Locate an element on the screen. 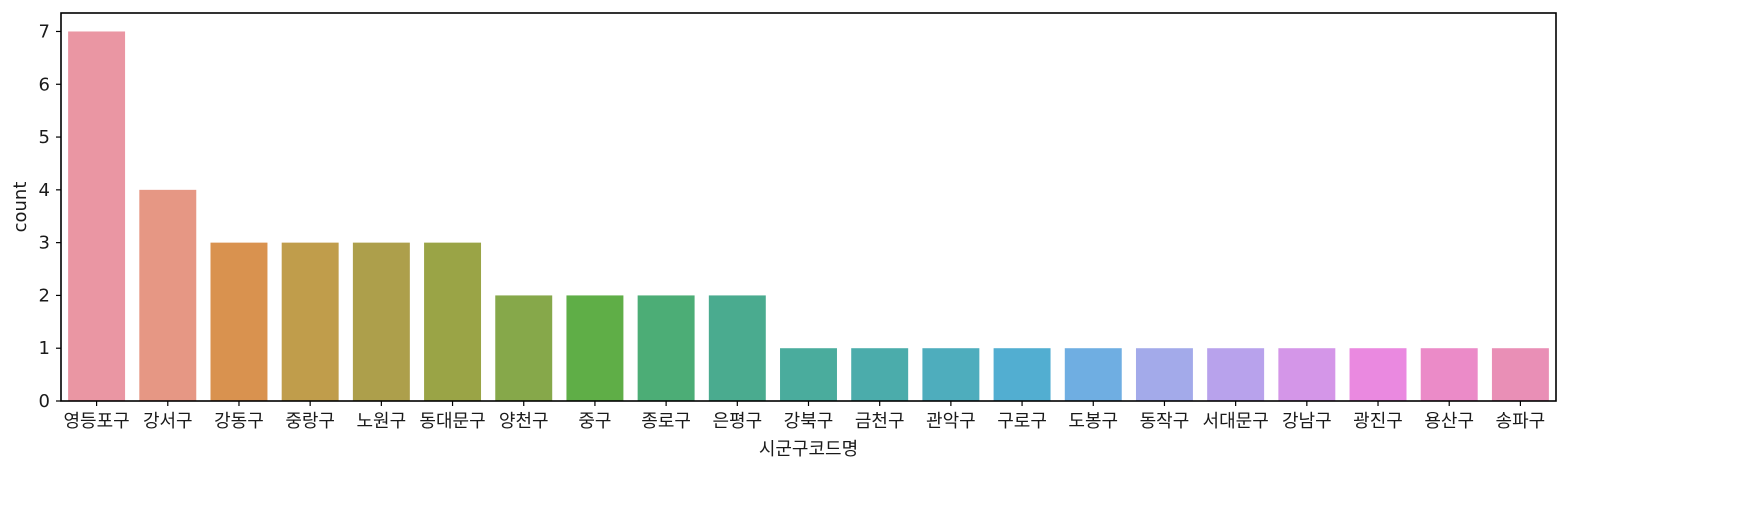 The height and width of the screenshot is (527, 1756). x-tick-label: 송파구 is located at coordinates (1521, 421).